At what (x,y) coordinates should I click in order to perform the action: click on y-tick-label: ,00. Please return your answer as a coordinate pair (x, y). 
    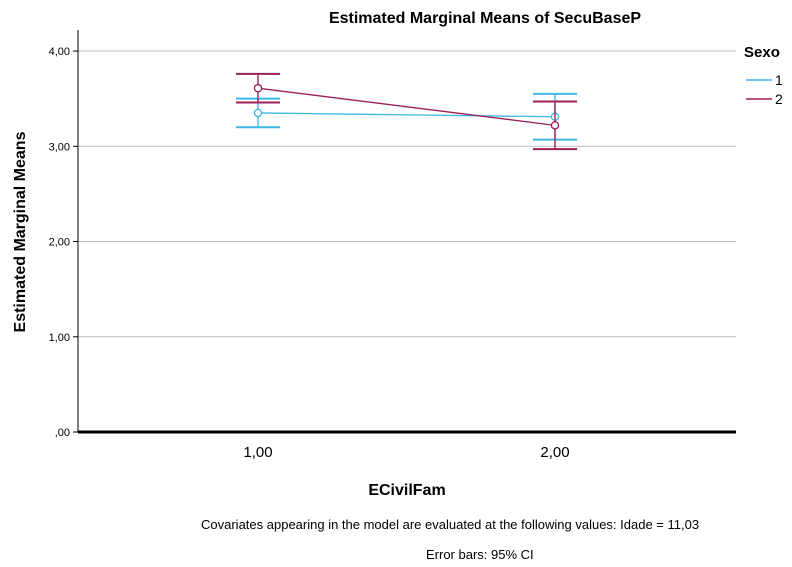
    Looking at the image, I should click on (62, 433).